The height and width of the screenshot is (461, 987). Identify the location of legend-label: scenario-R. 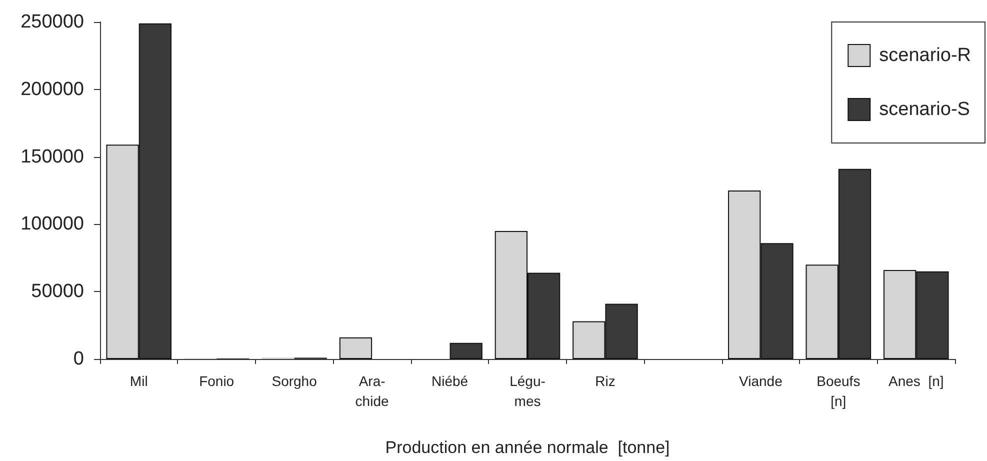
(925, 55).